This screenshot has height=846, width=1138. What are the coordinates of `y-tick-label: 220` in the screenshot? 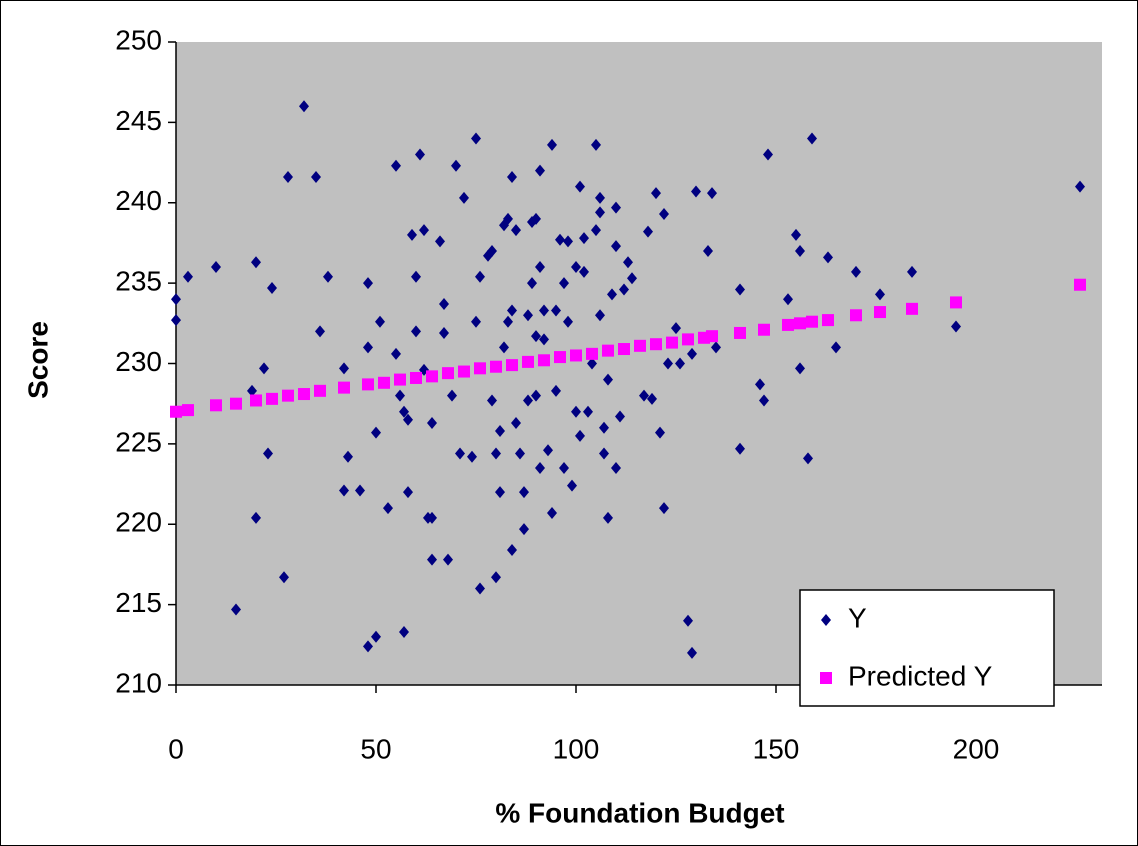 It's located at (138, 522).